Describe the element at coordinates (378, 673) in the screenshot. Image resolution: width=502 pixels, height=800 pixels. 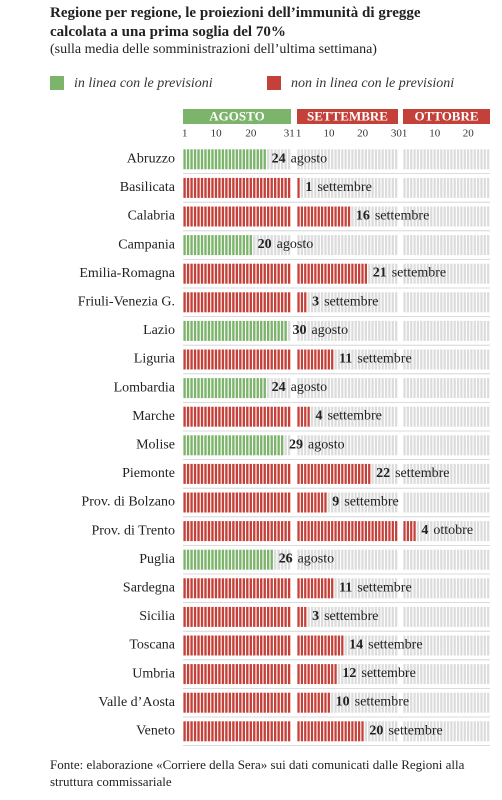
I see `value-label: 12 settembre` at that location.